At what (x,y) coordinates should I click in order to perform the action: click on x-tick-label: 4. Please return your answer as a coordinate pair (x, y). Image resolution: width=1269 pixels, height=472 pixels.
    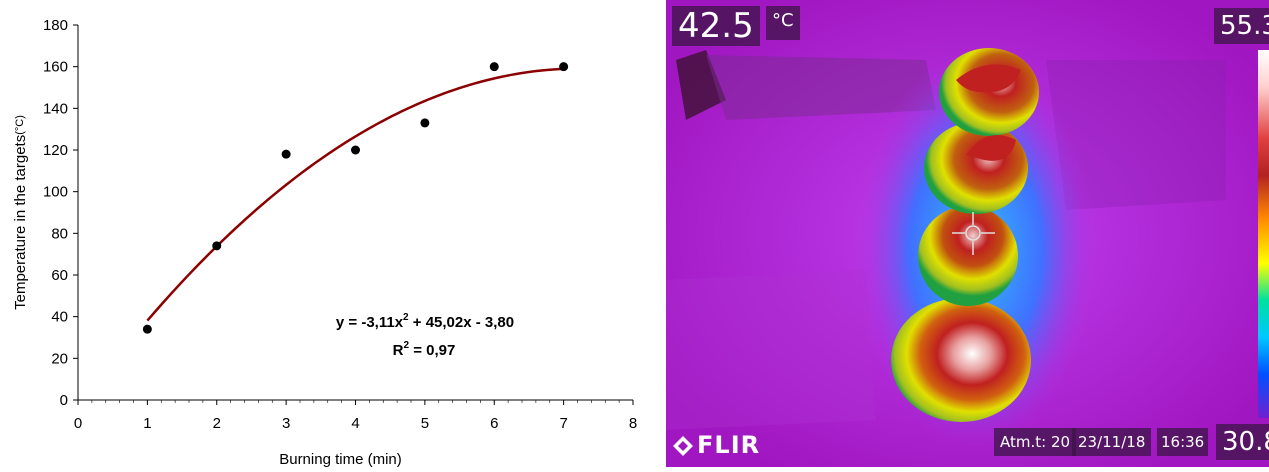
    Looking at the image, I should click on (355, 423).